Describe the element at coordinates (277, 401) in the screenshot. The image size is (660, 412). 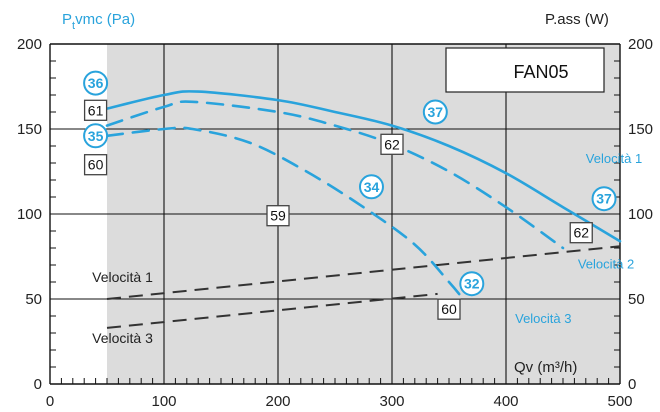
I see `x-tick-label: 200` at that location.